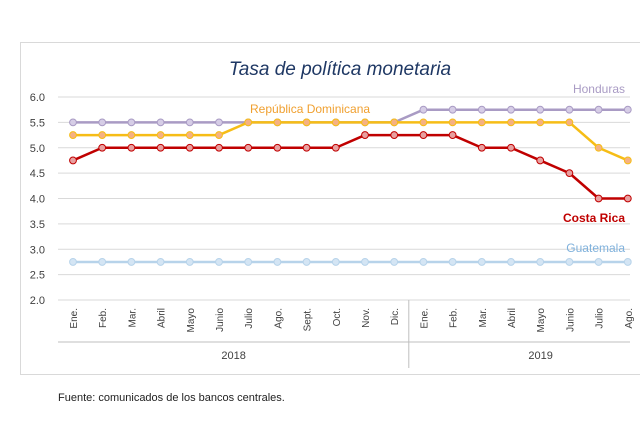 This screenshot has height=424, width=640. What do you see at coordinates (37, 200) in the screenshot?
I see `y-tick-label: 4.0` at bounding box center [37, 200].